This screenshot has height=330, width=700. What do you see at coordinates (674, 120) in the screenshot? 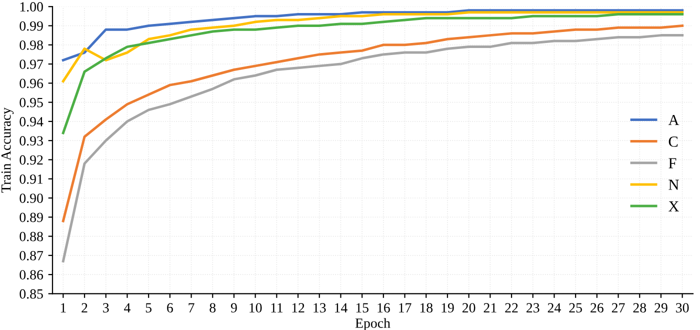
I see `legend-label: A` at bounding box center [674, 120].